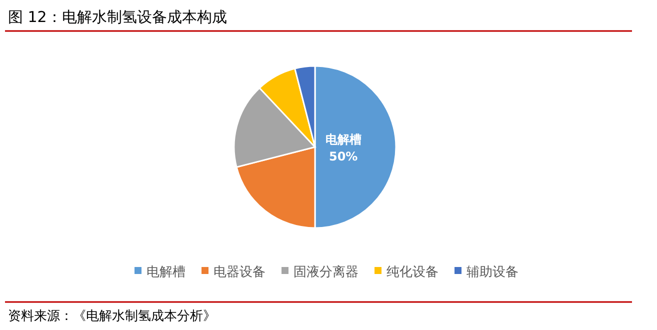  What do you see at coordinates (412, 272) in the screenshot?
I see `legend-label: 纯化设备` at bounding box center [412, 272].